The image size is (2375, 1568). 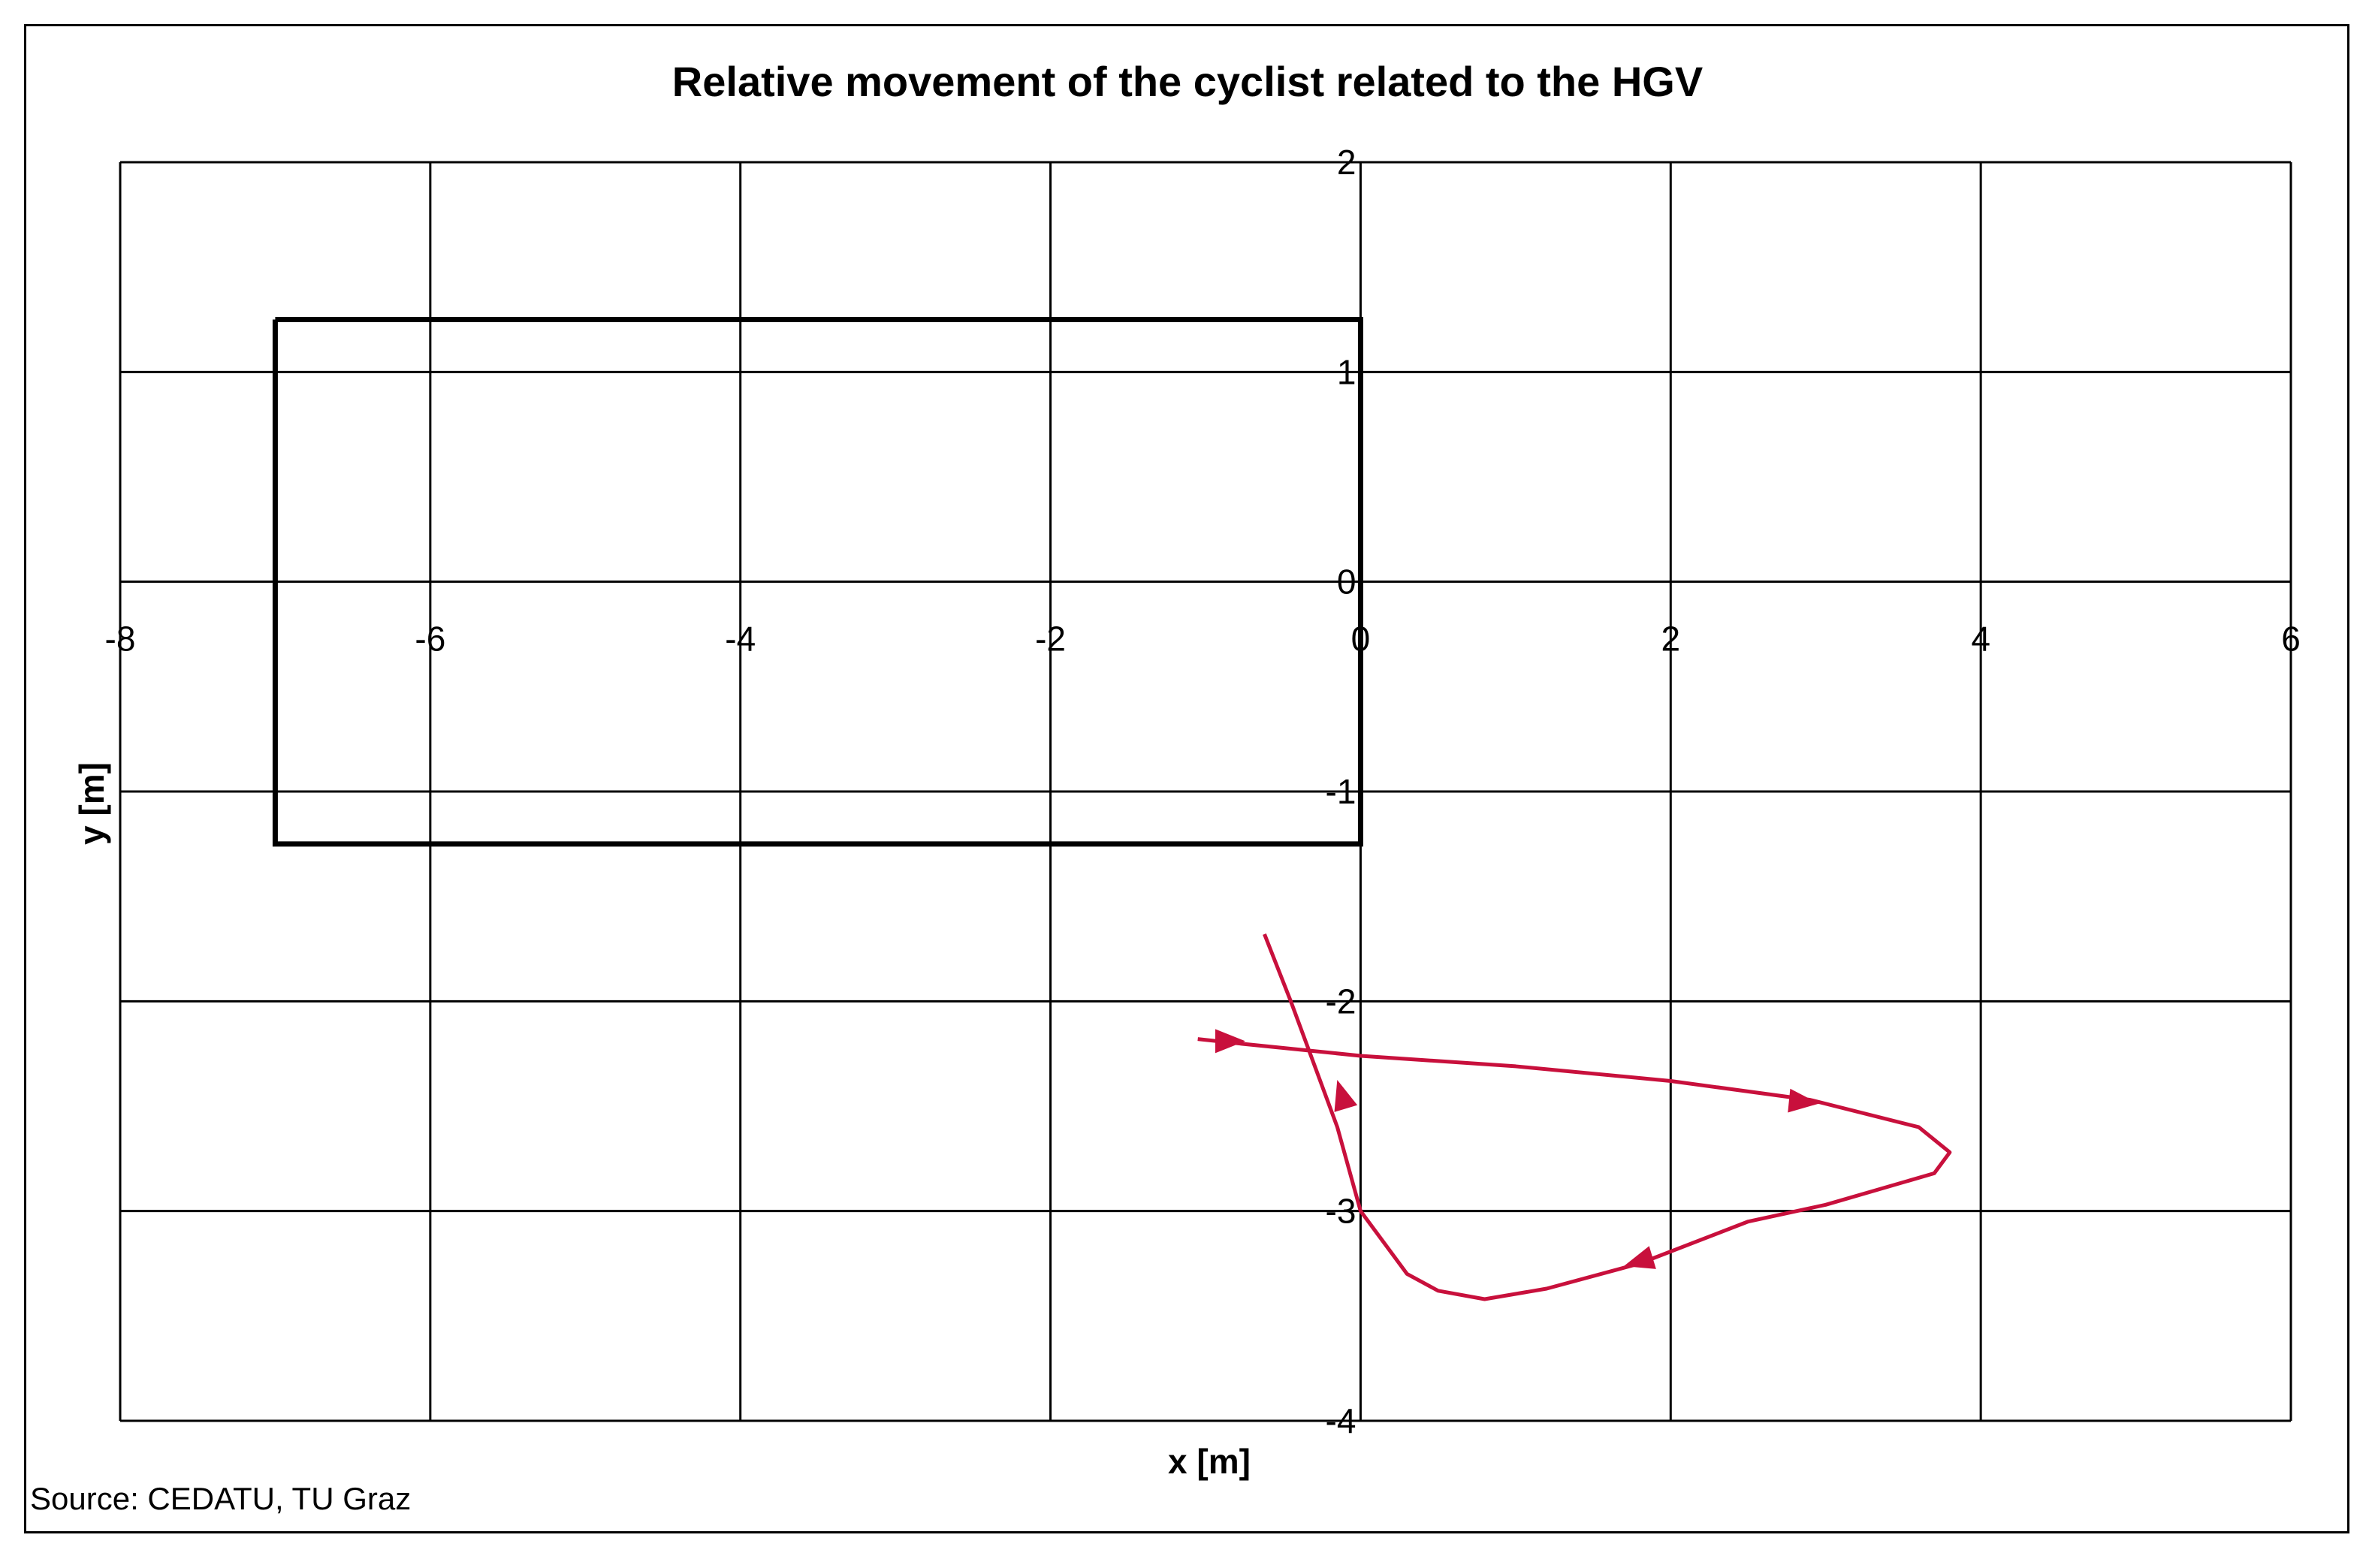 I want to click on x-tick-label: 6, so click(x=2291, y=640).